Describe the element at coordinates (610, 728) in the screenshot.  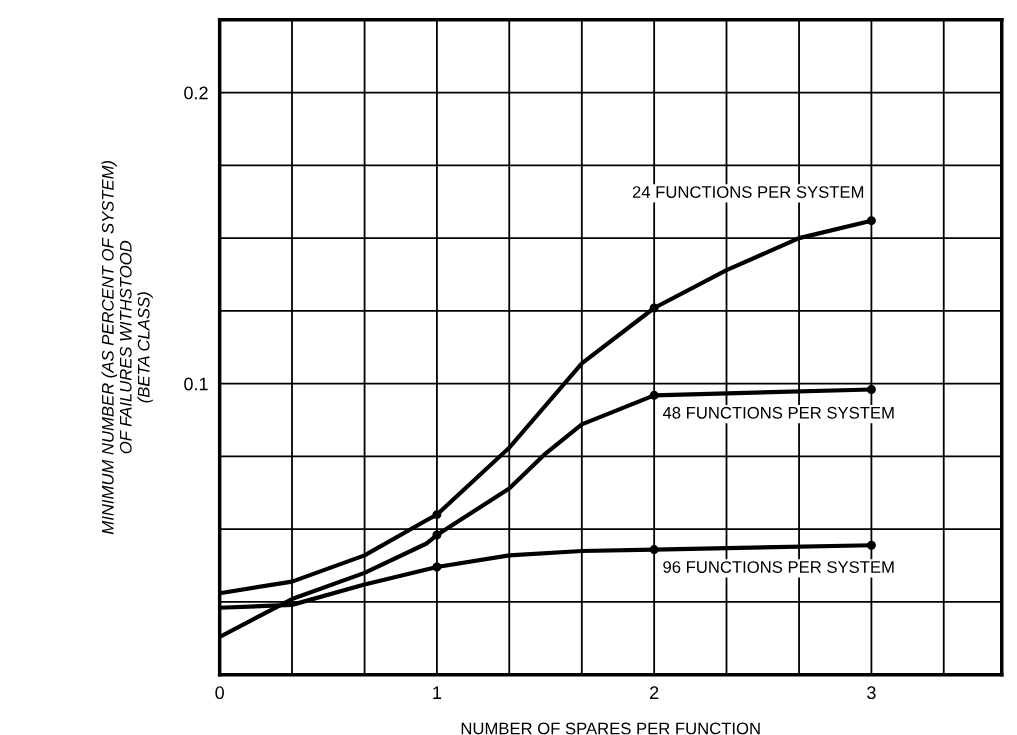
I see `x-axis-title: NUMBER OF SPARES PER FUNCTION` at that location.